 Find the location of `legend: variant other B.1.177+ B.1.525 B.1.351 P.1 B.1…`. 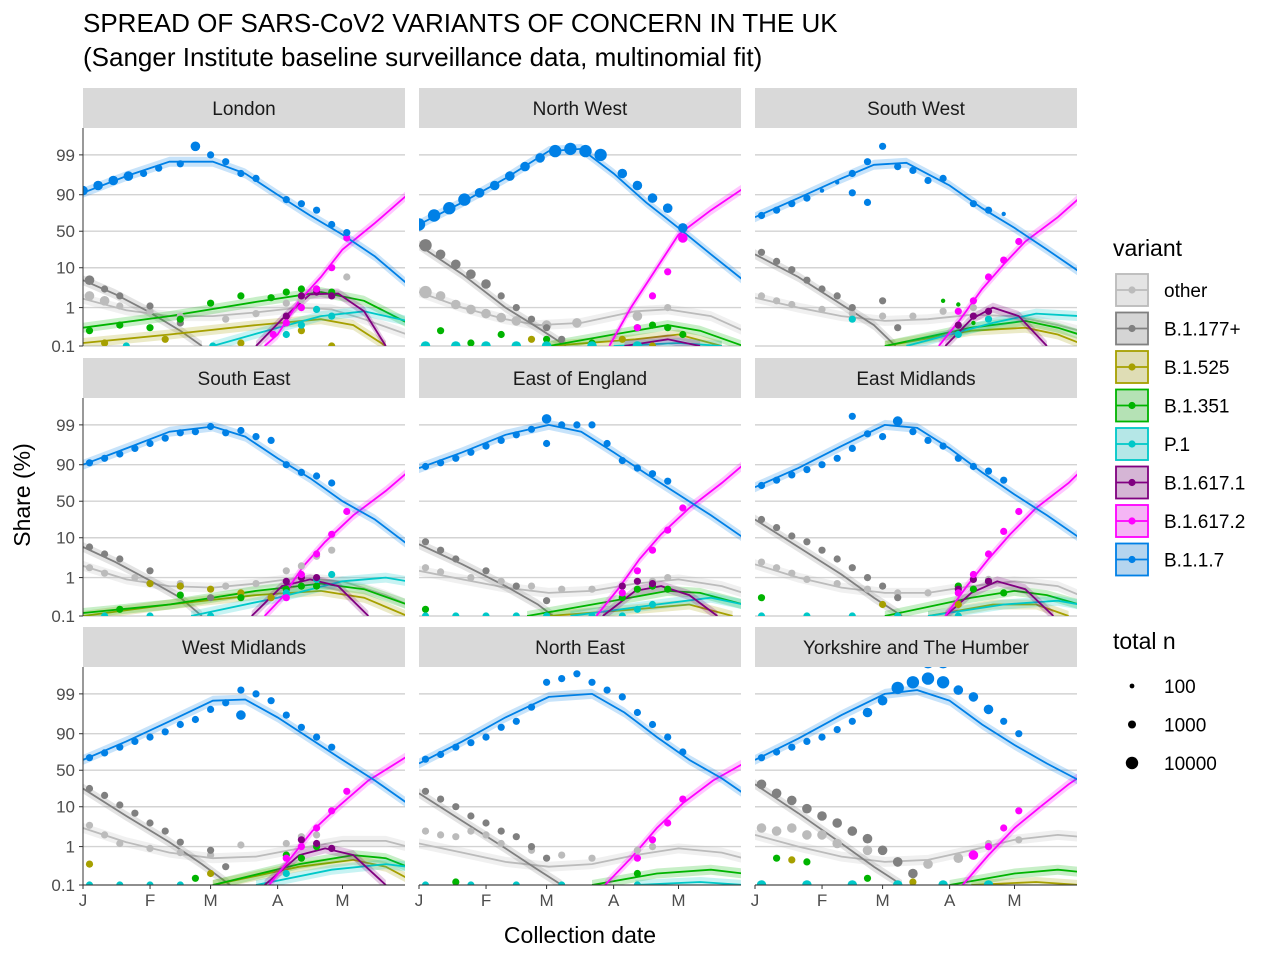

legend: variant other B.1.177+ B.1.525 B.1.351 P.1 B.1… is located at coordinates (1179, 505).